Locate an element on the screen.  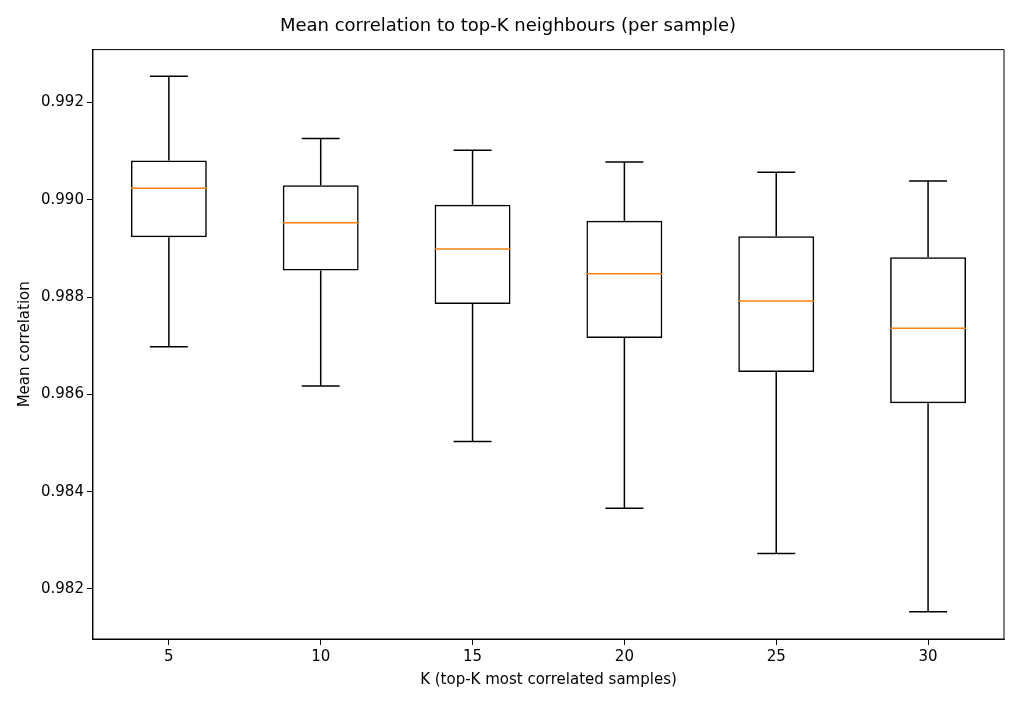
y-tick-label: 0.988 is located at coordinates (62, 296).